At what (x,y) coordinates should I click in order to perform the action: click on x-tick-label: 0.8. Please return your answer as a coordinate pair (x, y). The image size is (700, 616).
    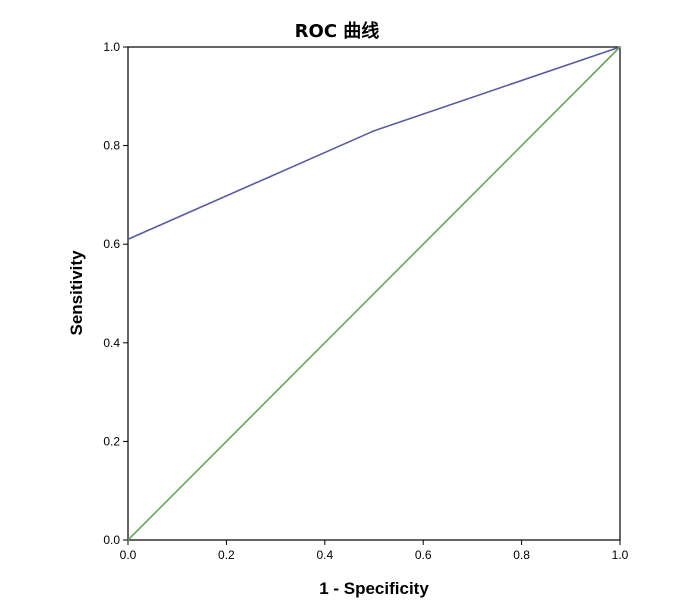
    Looking at the image, I should click on (521, 555).